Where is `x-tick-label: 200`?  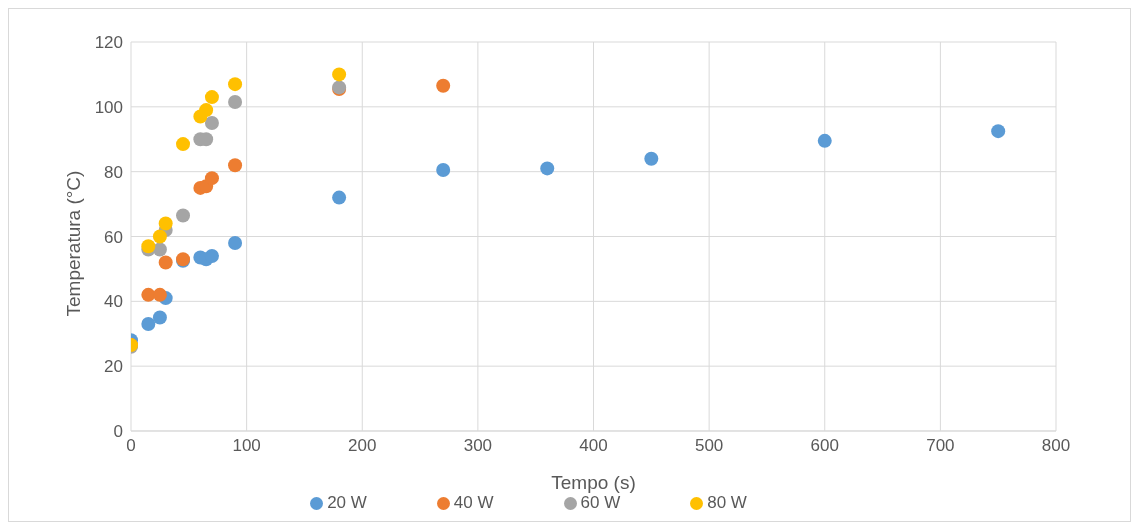 x-tick-label: 200 is located at coordinates (362, 446).